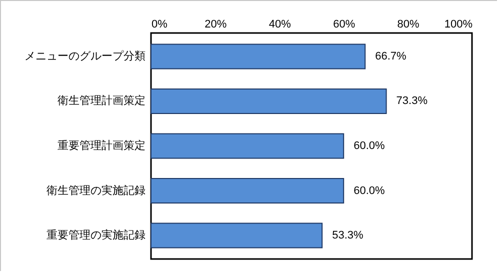 Image resolution: width=499 pixels, height=273 pixels. What do you see at coordinates (391, 56) in the screenshot?
I see `data-label: 66.7%` at bounding box center [391, 56].